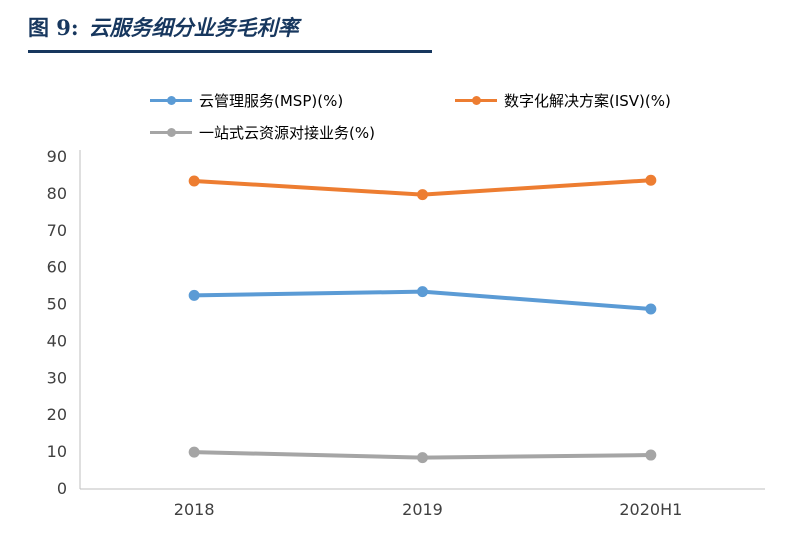 The image size is (803, 546). I want to click on x-tick-label: 2018, so click(194, 509).